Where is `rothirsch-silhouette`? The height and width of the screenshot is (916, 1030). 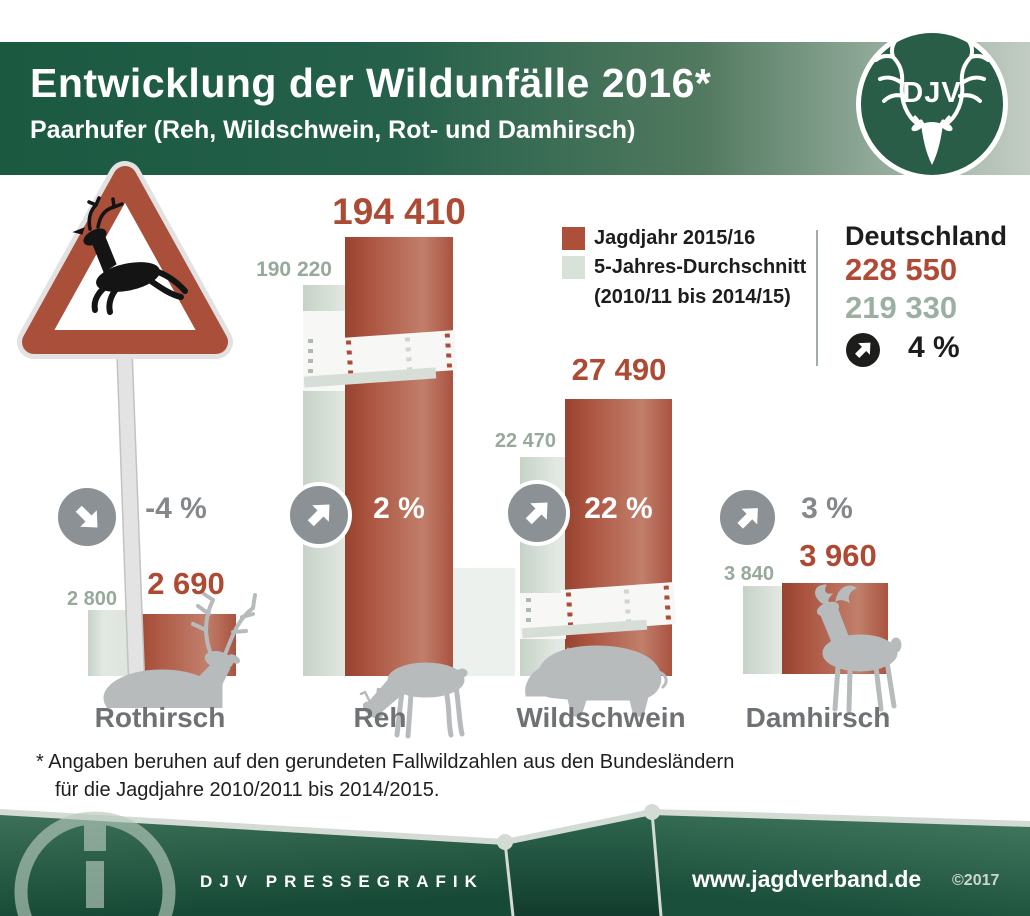
rothirsch-silhouette is located at coordinates (180, 650).